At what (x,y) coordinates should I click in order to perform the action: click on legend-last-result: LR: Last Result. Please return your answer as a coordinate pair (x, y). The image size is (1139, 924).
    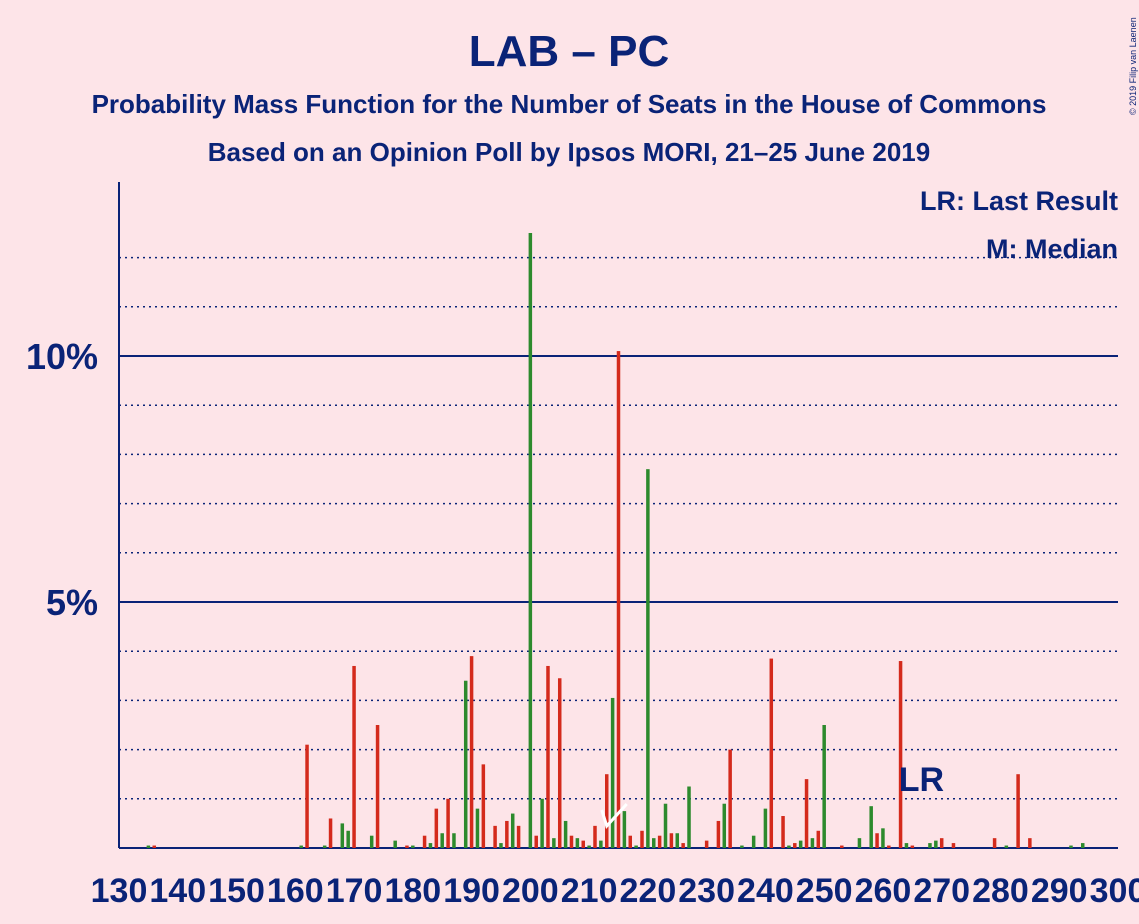
    Looking at the image, I should click on (1019, 201).